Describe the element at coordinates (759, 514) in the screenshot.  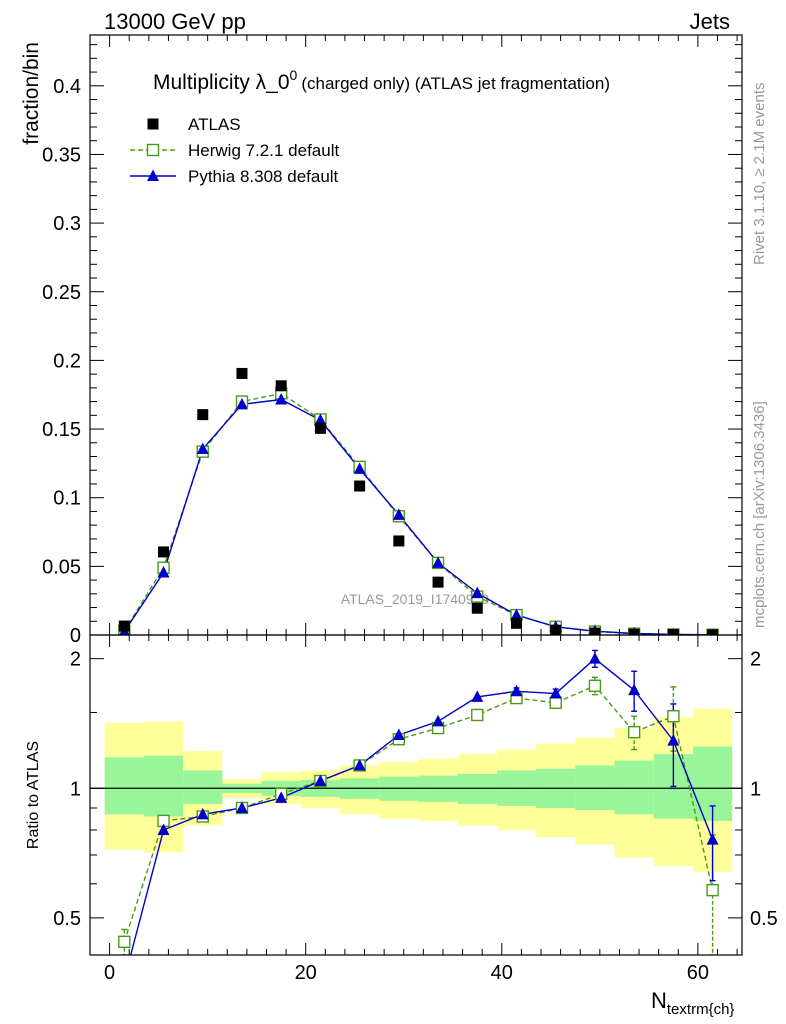
I see `side-label-lower: mcplots.cern.ch [arXiv:1306.3436]` at that location.